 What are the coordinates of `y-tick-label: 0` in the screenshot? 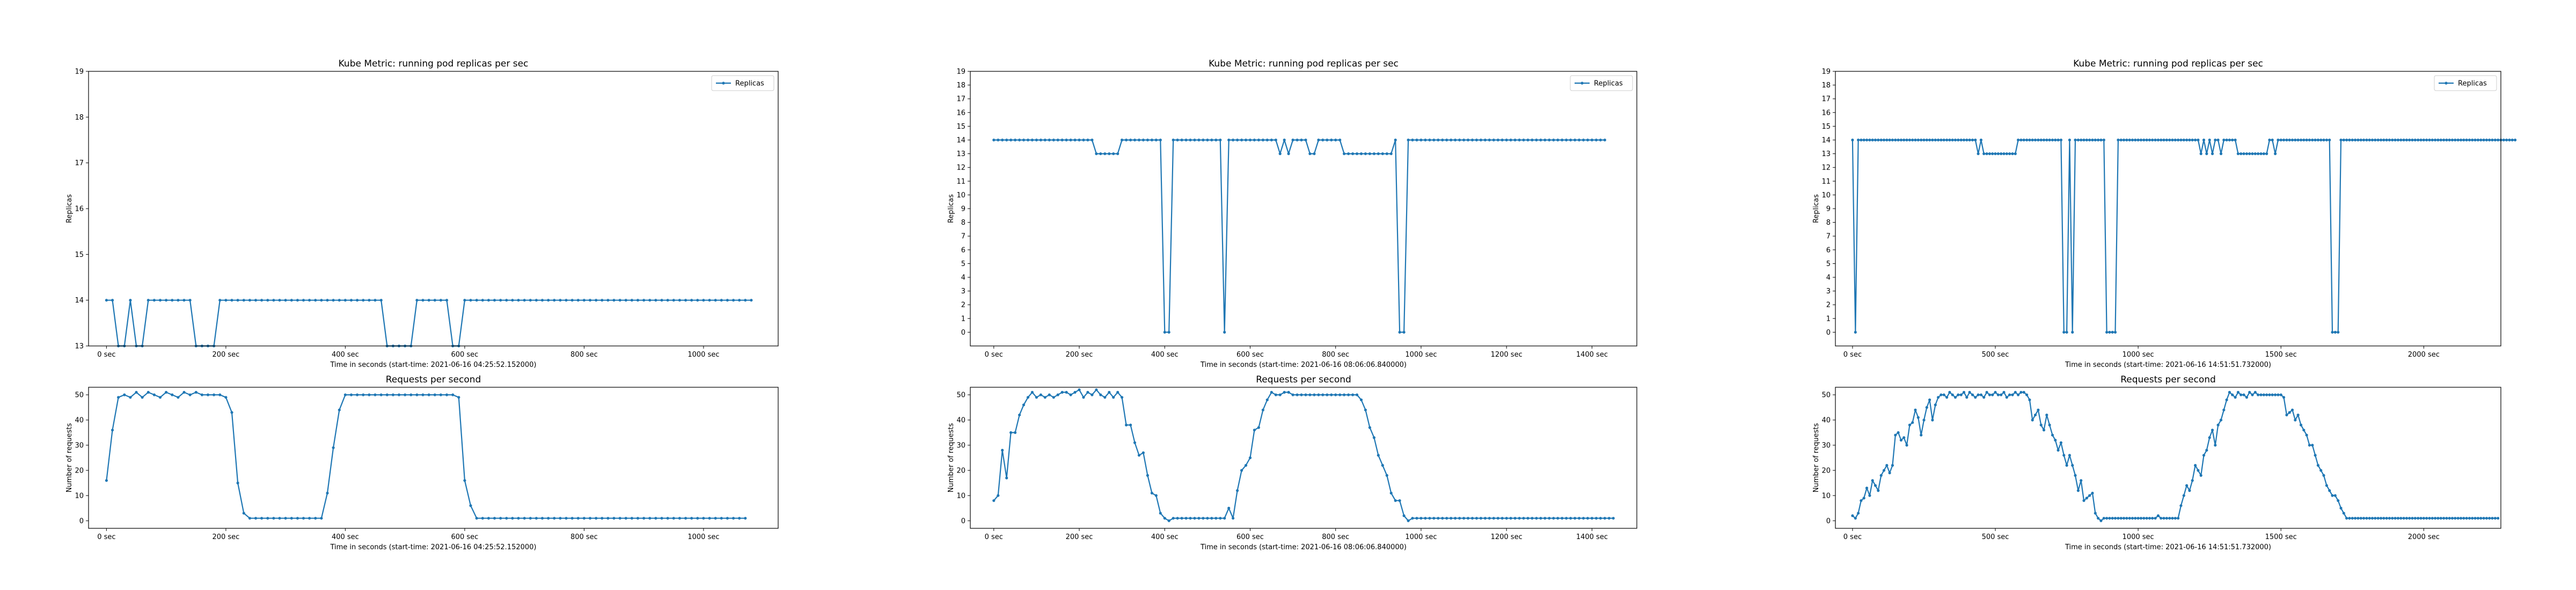 It's located at (1828, 333).